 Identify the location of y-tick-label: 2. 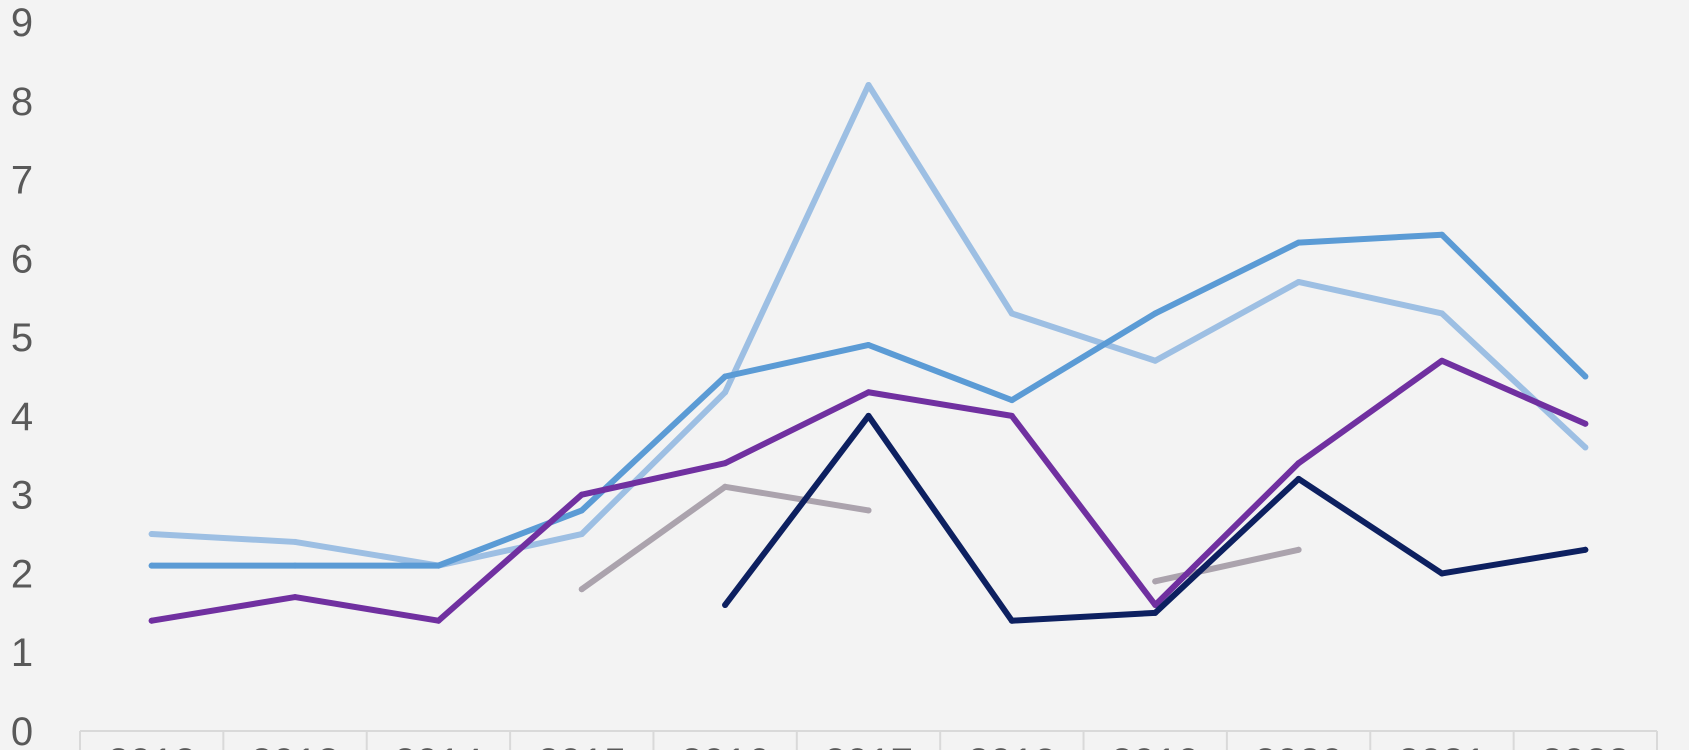
(22, 574).